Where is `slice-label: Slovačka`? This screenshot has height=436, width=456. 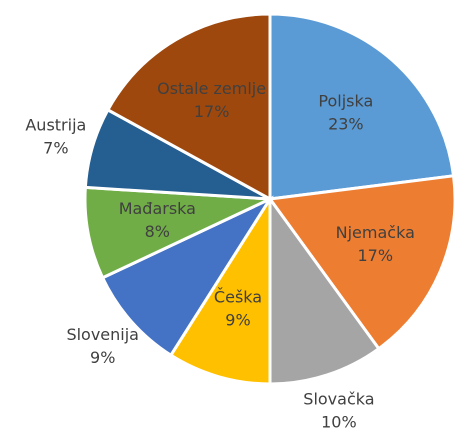
slice-label: Slovačka is located at coordinates (338, 399).